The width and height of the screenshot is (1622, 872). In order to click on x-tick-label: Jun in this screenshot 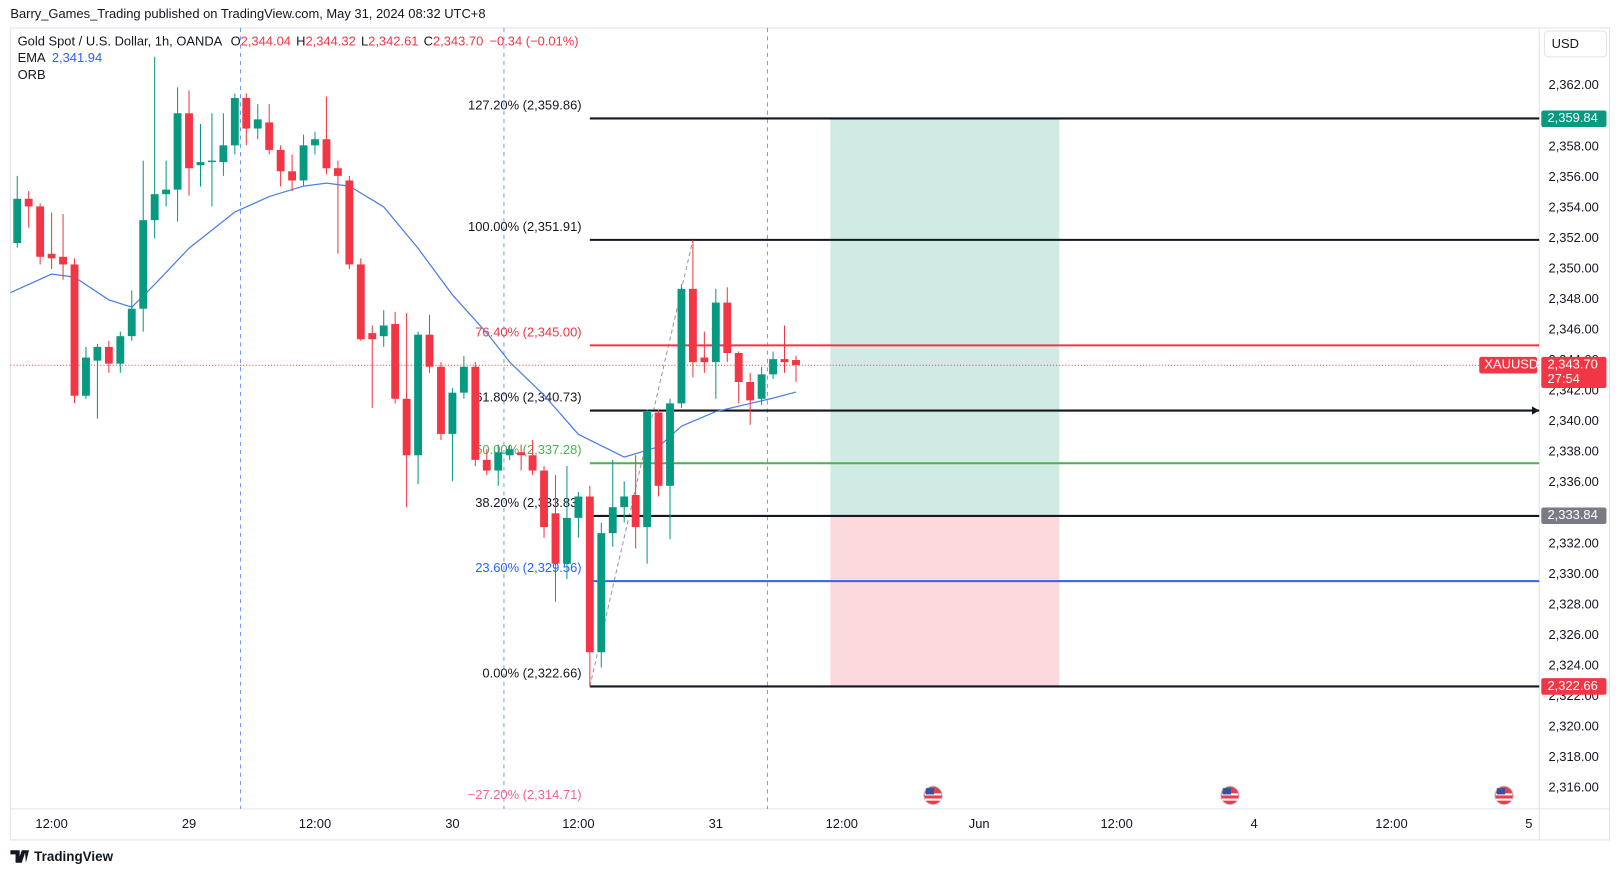, I will do `click(979, 823)`.